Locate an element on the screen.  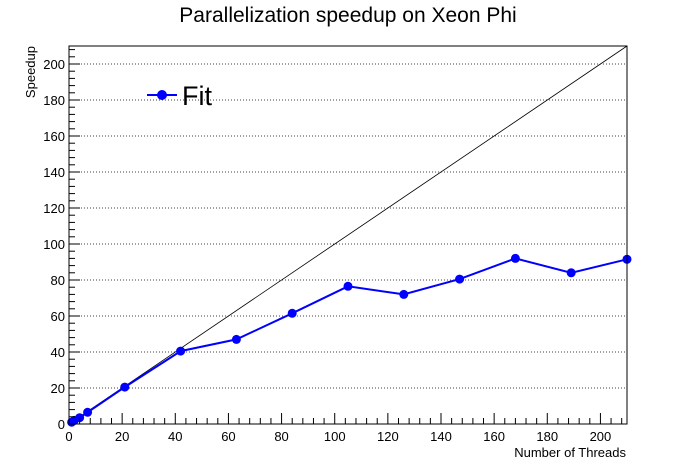
y-tick-label-0: 0 is located at coordinates (61, 424).